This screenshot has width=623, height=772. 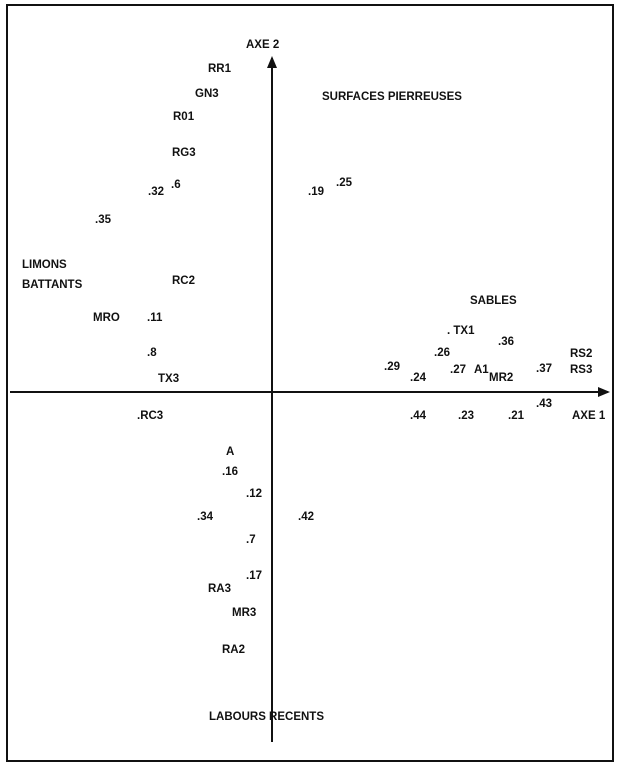 What do you see at coordinates (544, 404) in the screenshot?
I see `point-label: .43` at bounding box center [544, 404].